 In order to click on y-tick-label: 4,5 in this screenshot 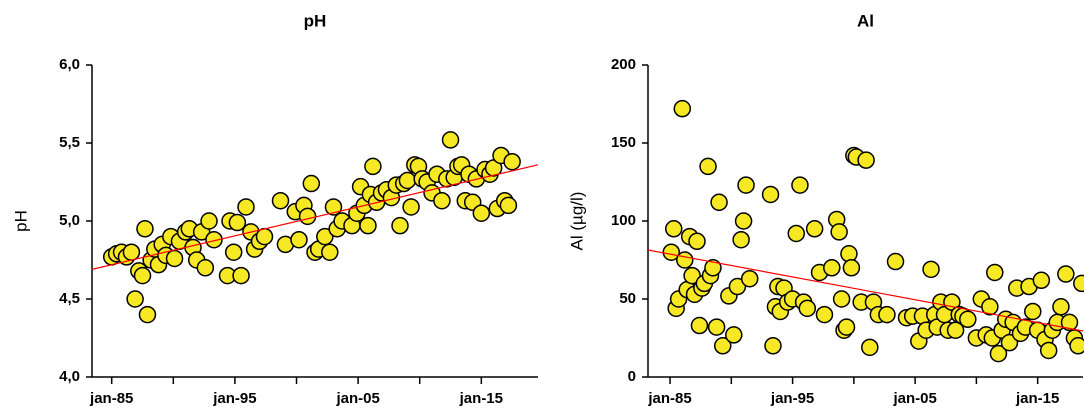, I will do `click(69, 298)`.